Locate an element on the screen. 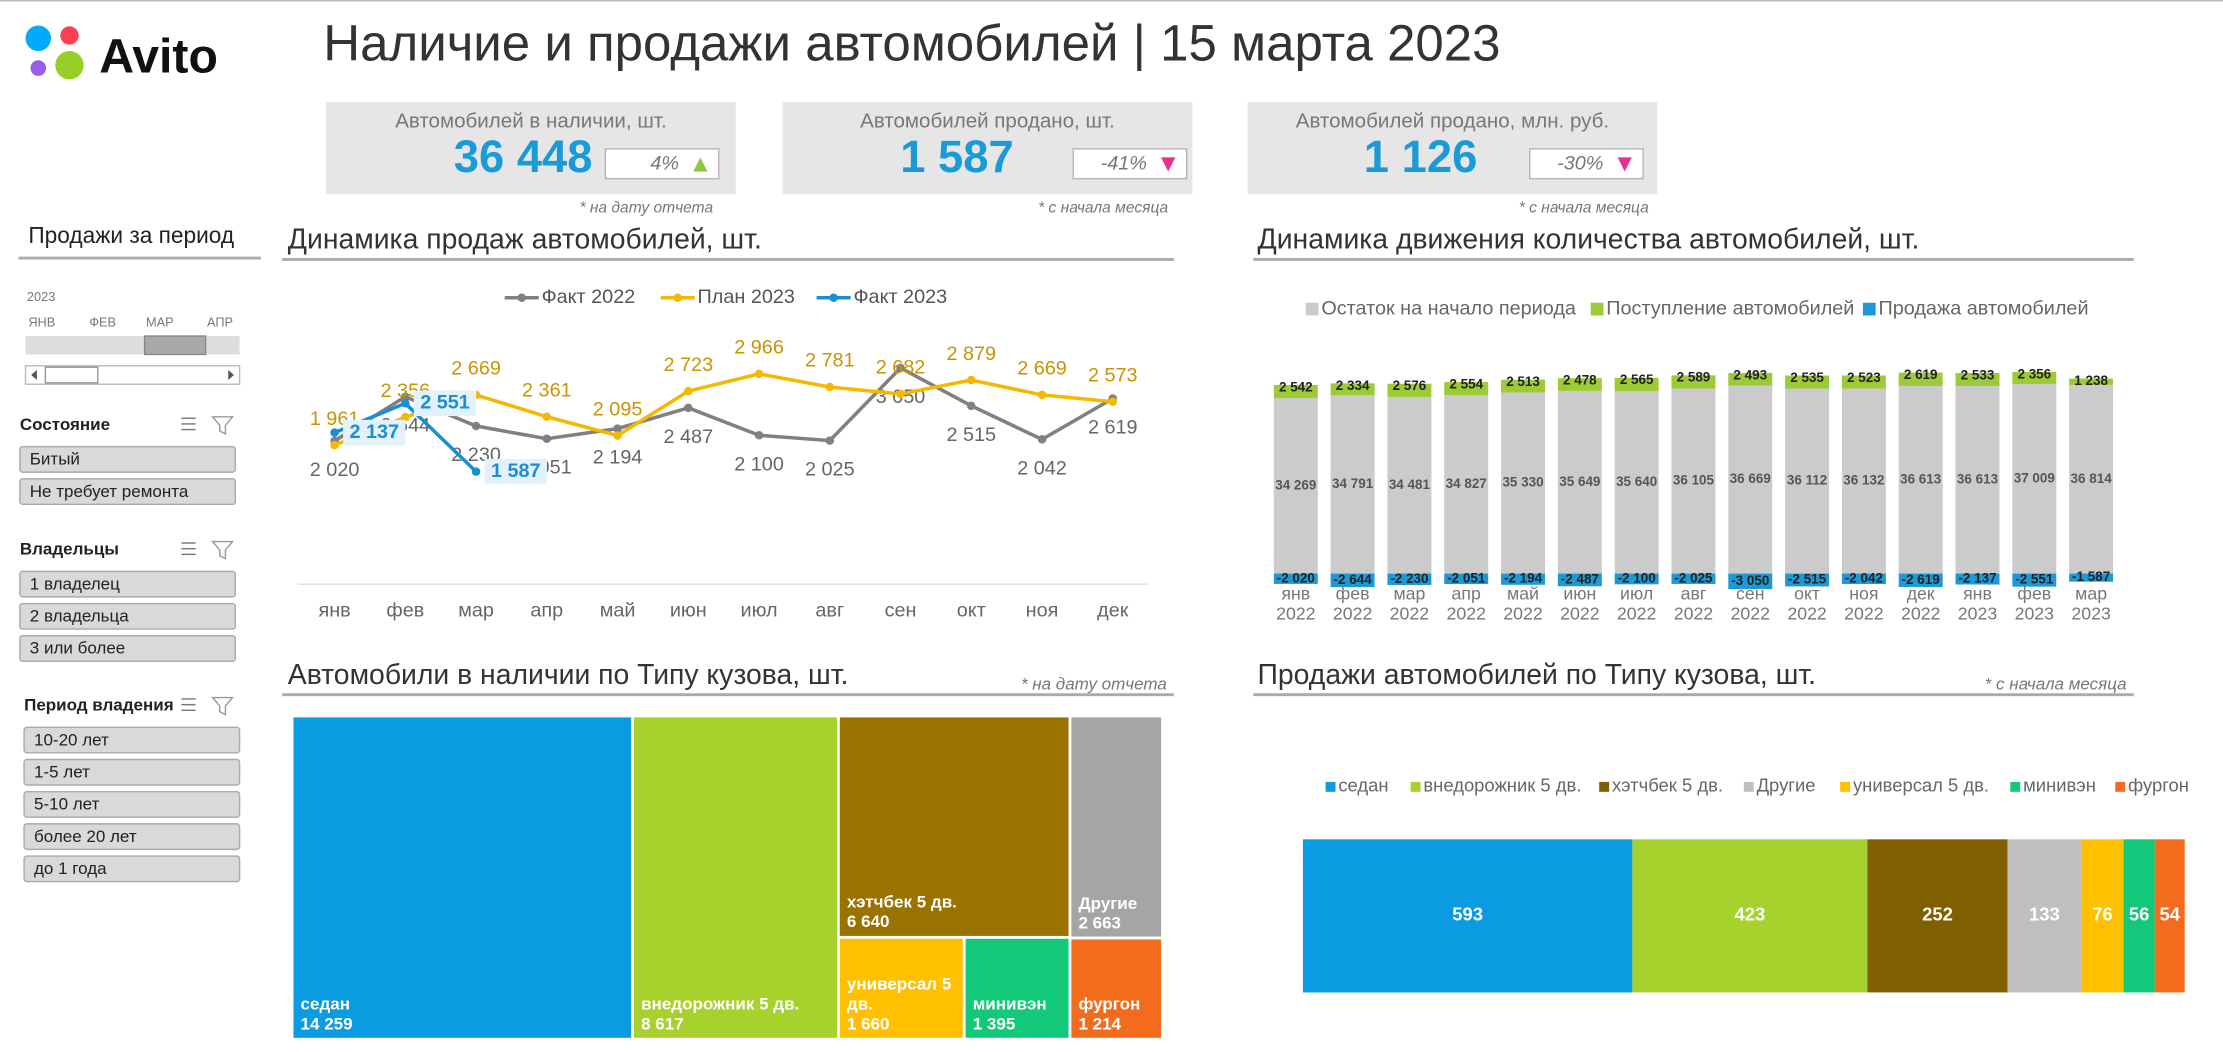 This screenshot has height=1052, width=2223. data-label: 2 100 is located at coordinates (759, 464).